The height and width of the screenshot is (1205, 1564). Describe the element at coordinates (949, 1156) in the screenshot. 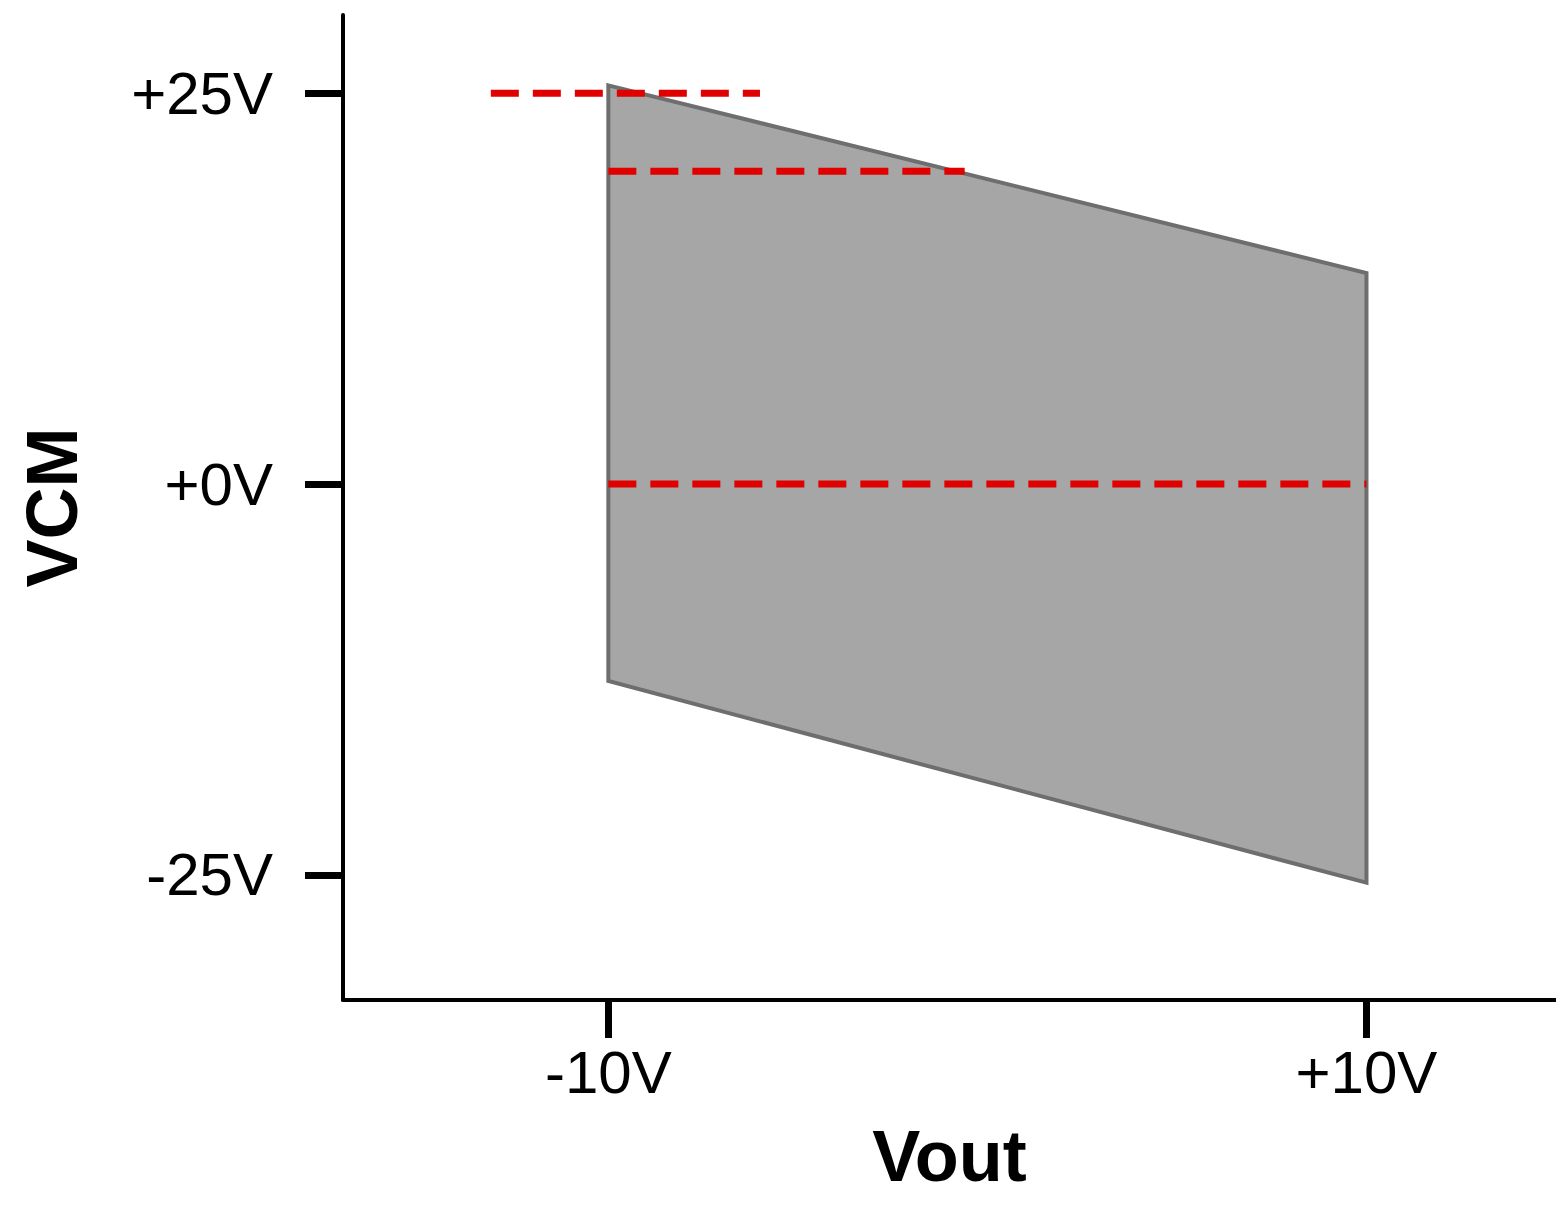

I see `x-axis-title: Vout` at that location.